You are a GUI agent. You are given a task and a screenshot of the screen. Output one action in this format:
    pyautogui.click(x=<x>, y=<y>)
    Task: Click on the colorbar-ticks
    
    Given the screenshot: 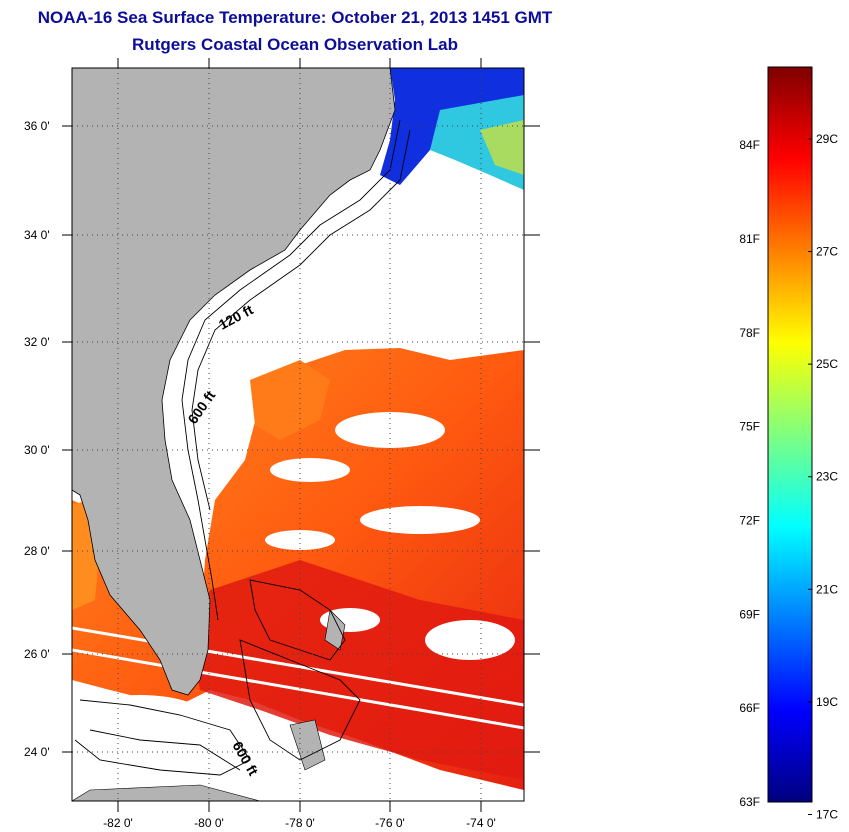 What is the action you would take?
    pyautogui.click(x=810, y=477)
    